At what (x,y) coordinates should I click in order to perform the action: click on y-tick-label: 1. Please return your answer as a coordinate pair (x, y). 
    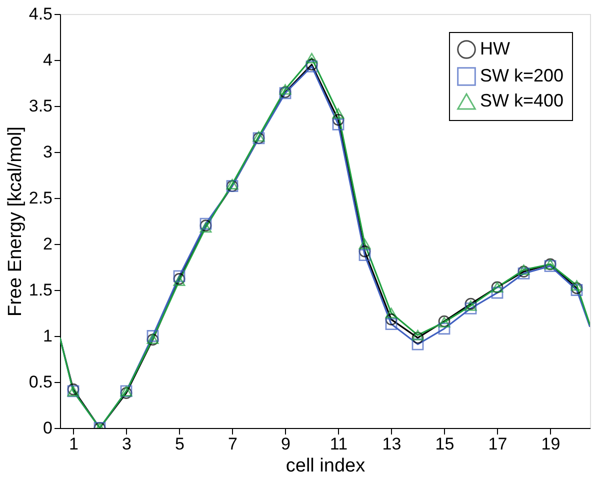
    Looking at the image, I should click on (47, 336).